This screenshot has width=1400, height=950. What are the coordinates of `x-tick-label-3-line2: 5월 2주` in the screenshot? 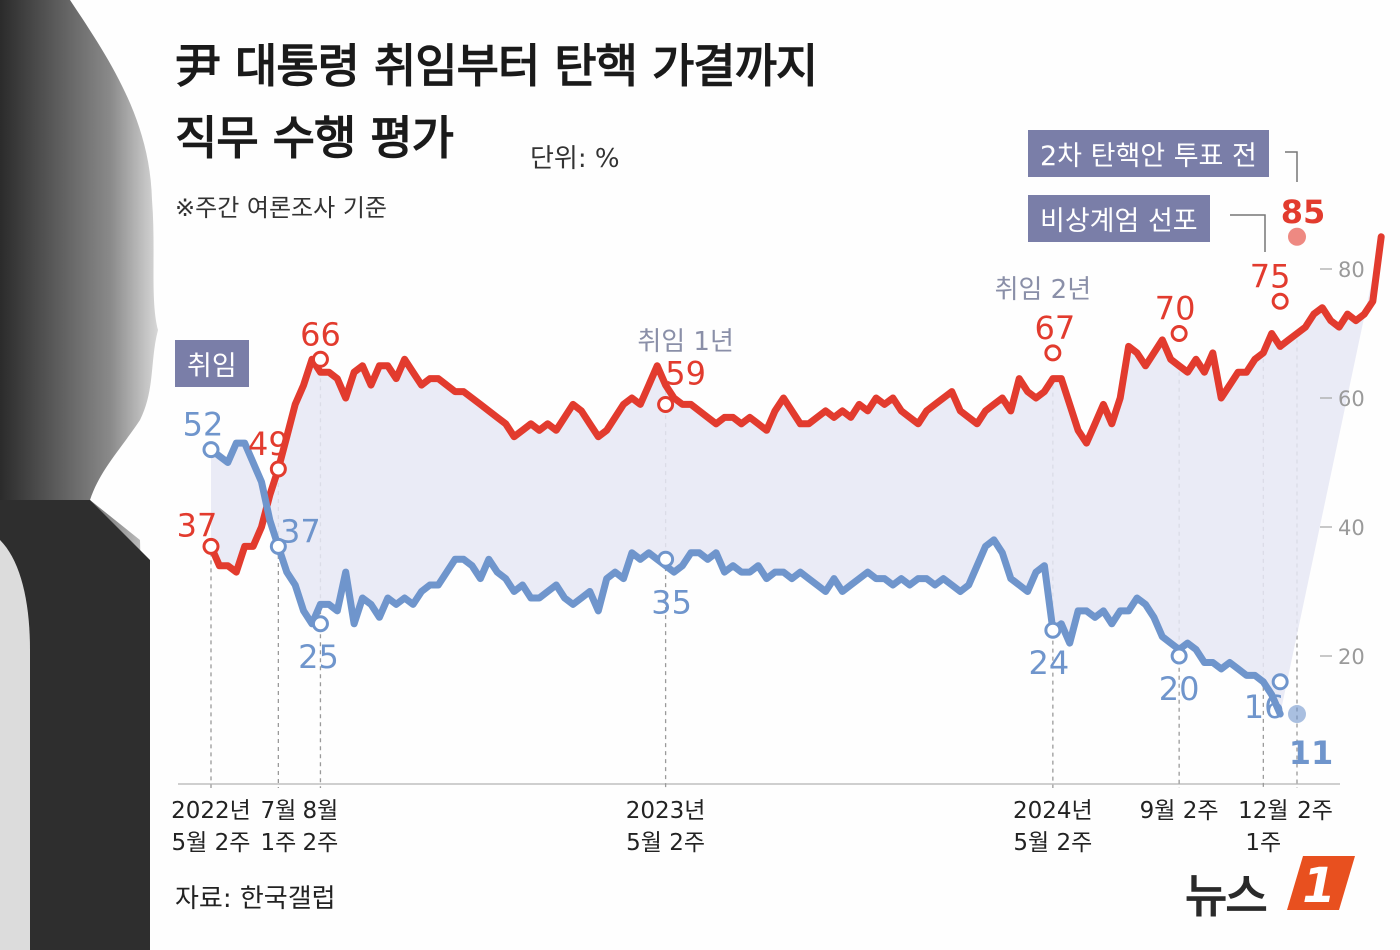 It's located at (665, 843).